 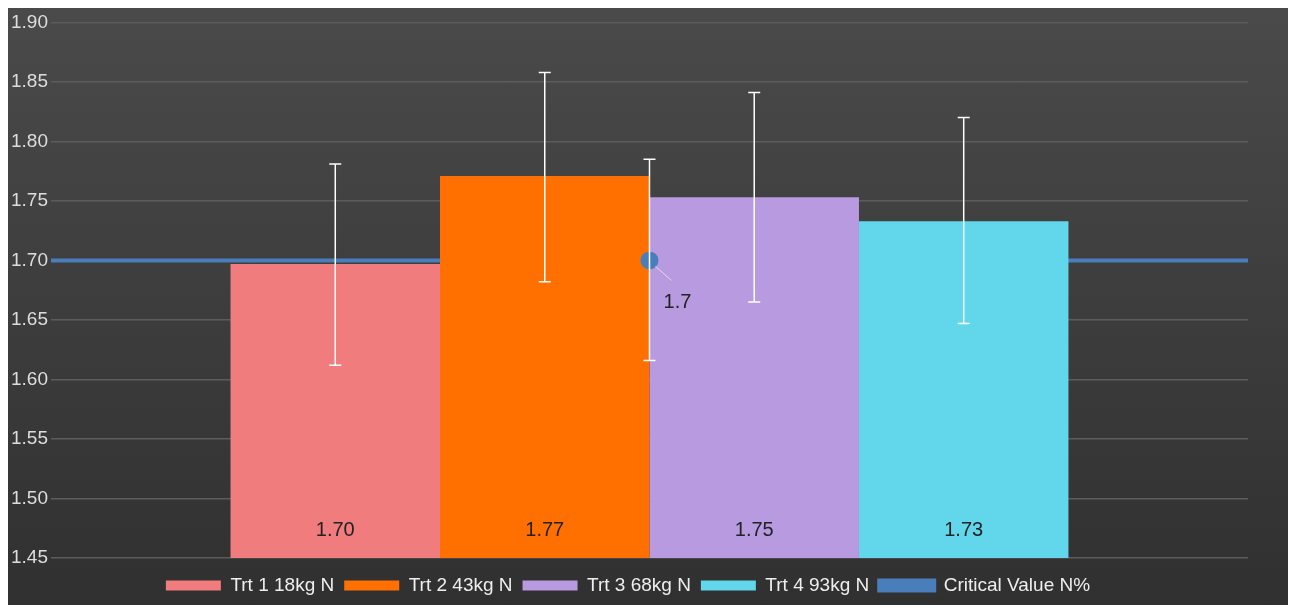 I want to click on y-tick-label: 1.45, so click(x=29, y=557).